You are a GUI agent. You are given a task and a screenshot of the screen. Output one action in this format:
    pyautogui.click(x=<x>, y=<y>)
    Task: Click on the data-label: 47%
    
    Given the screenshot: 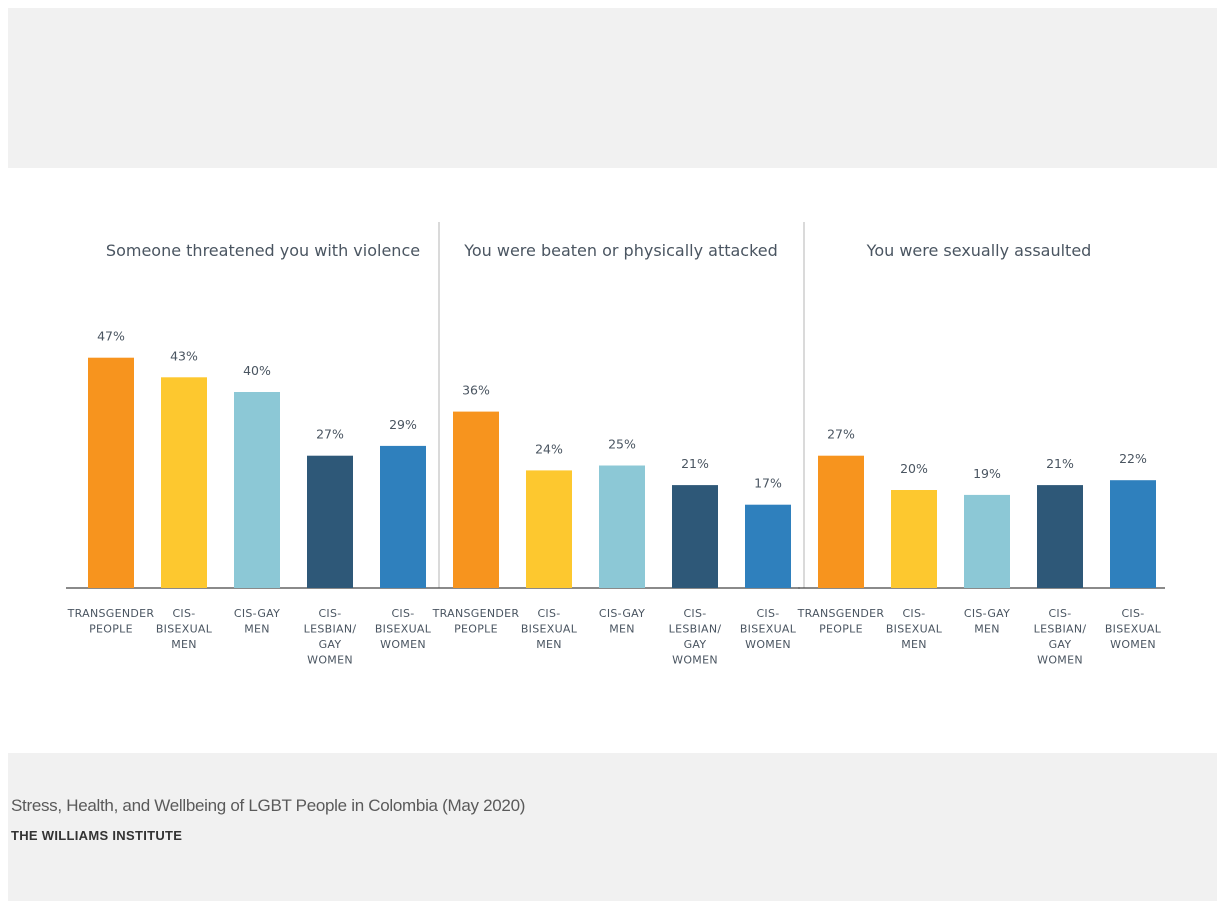 What is the action you would take?
    pyautogui.click(x=111, y=336)
    